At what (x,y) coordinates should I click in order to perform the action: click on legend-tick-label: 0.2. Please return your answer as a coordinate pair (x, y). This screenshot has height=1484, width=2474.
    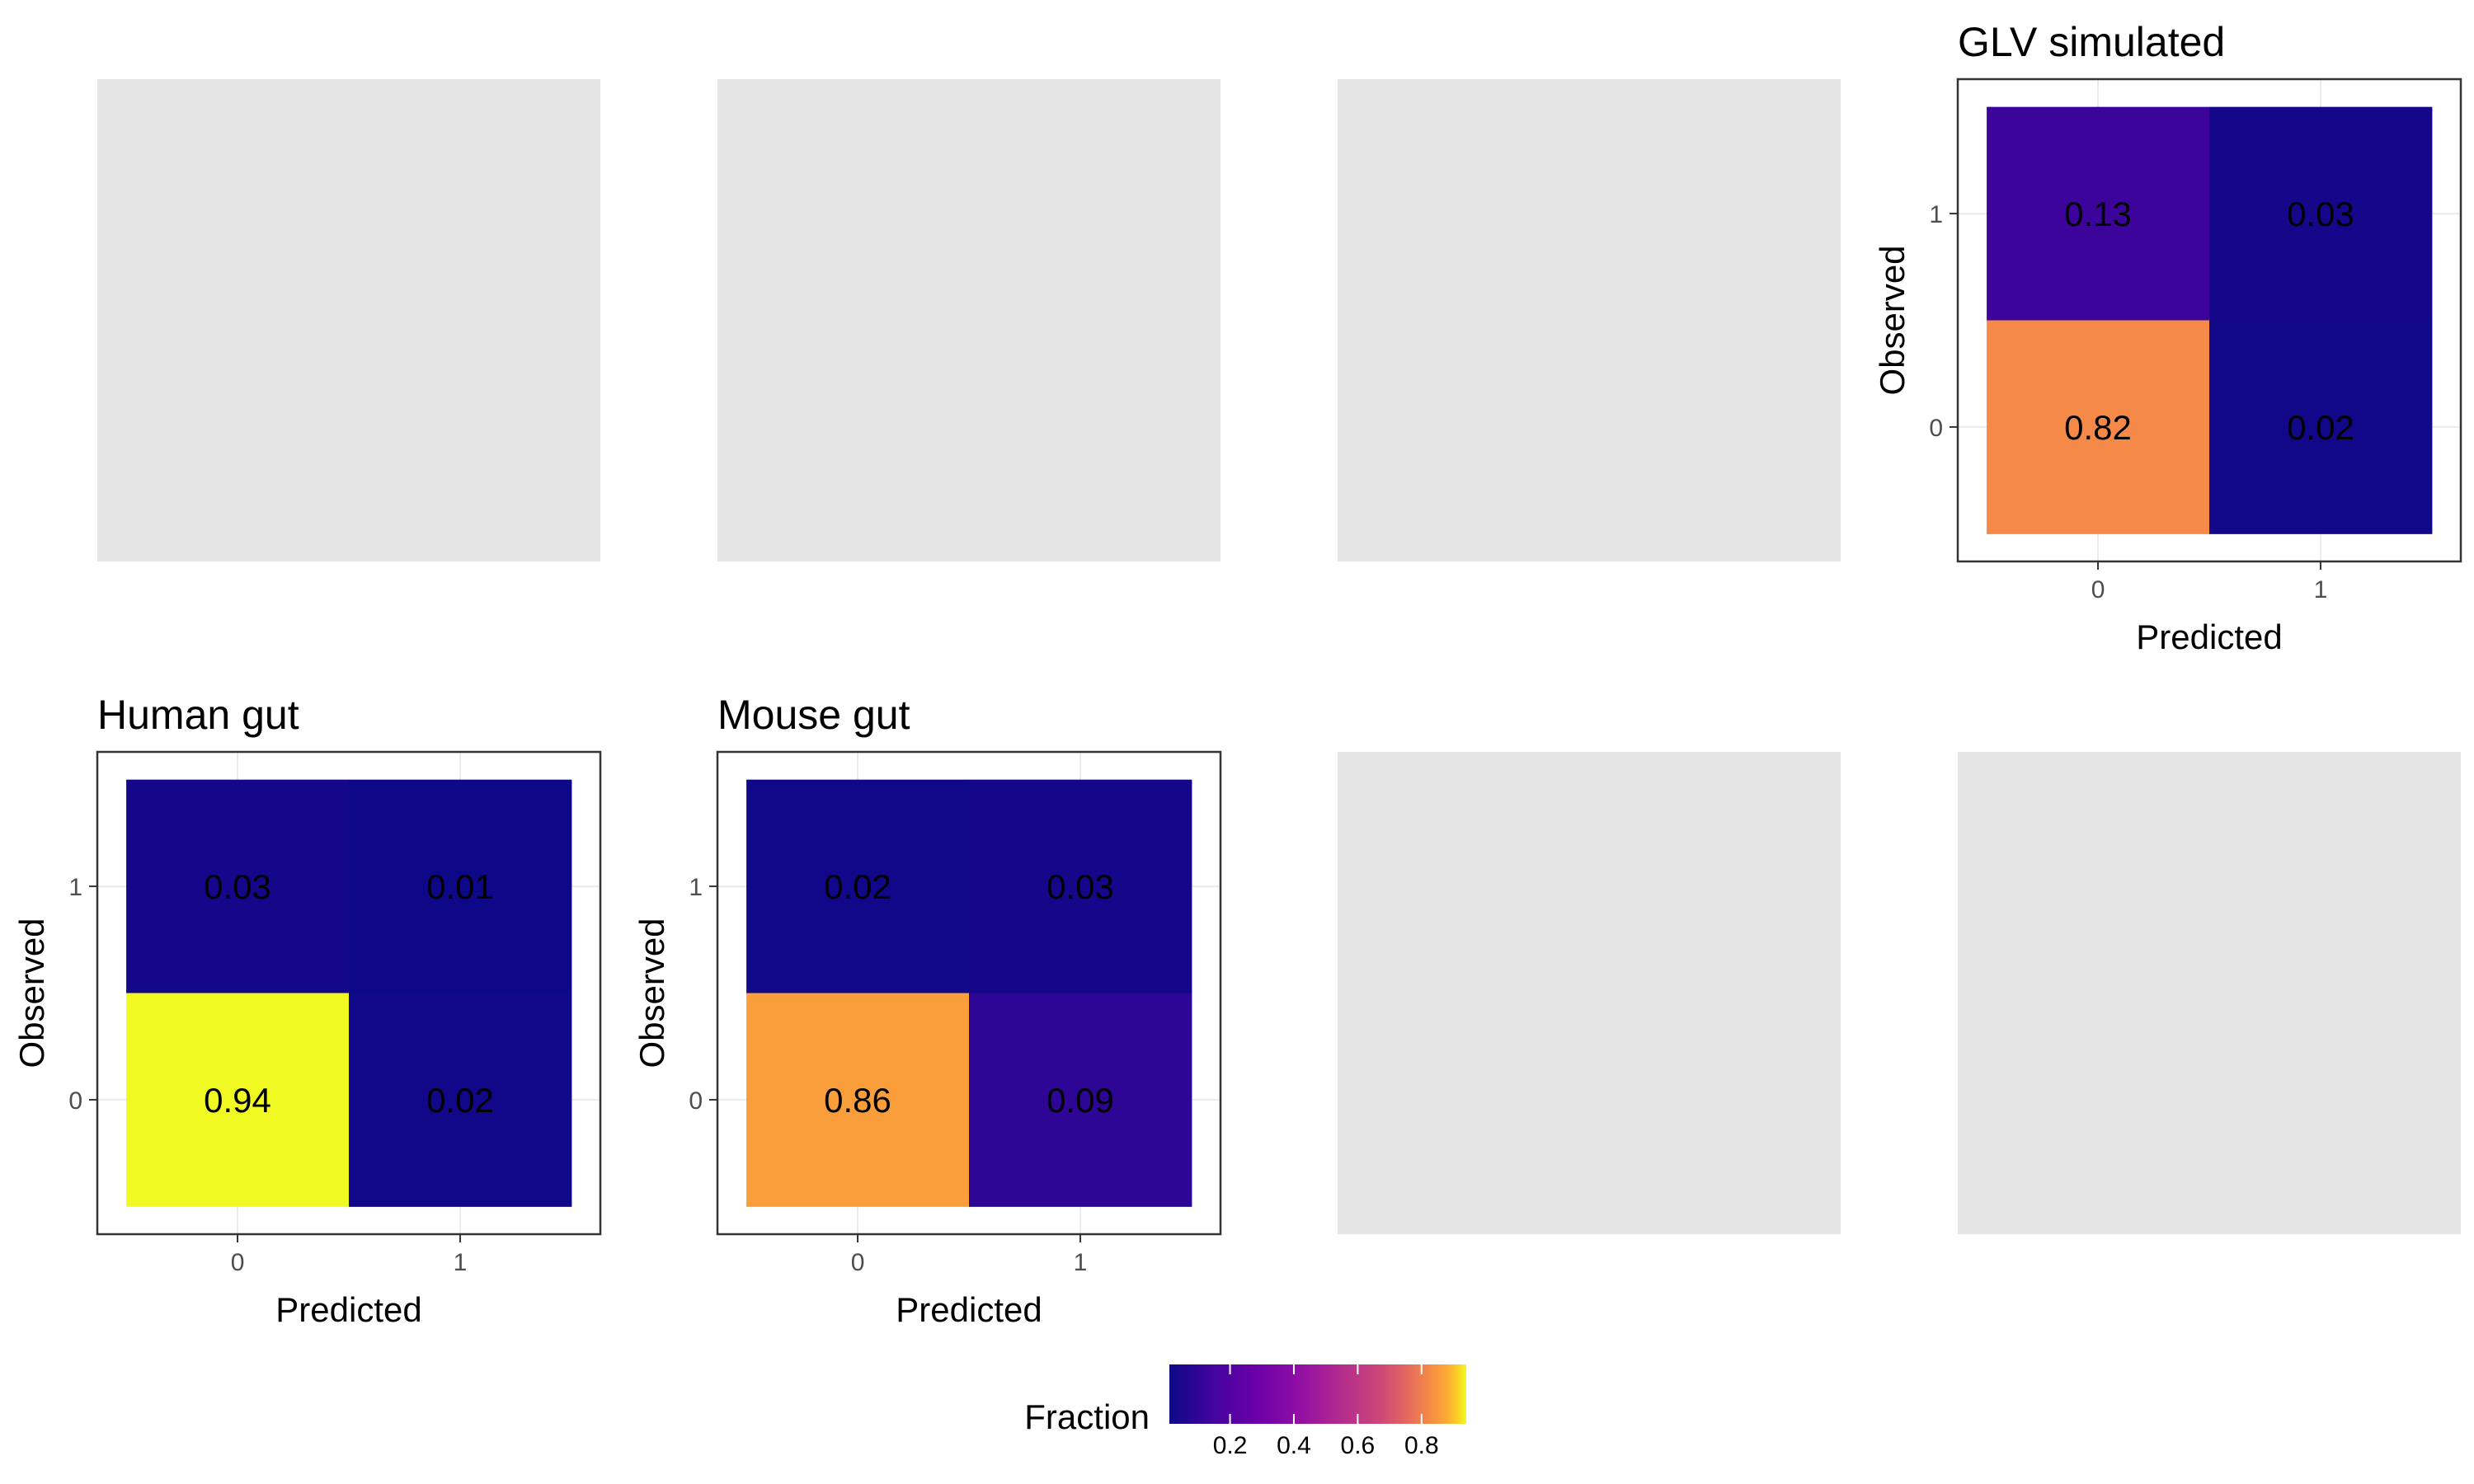
    Looking at the image, I should click on (1230, 1445).